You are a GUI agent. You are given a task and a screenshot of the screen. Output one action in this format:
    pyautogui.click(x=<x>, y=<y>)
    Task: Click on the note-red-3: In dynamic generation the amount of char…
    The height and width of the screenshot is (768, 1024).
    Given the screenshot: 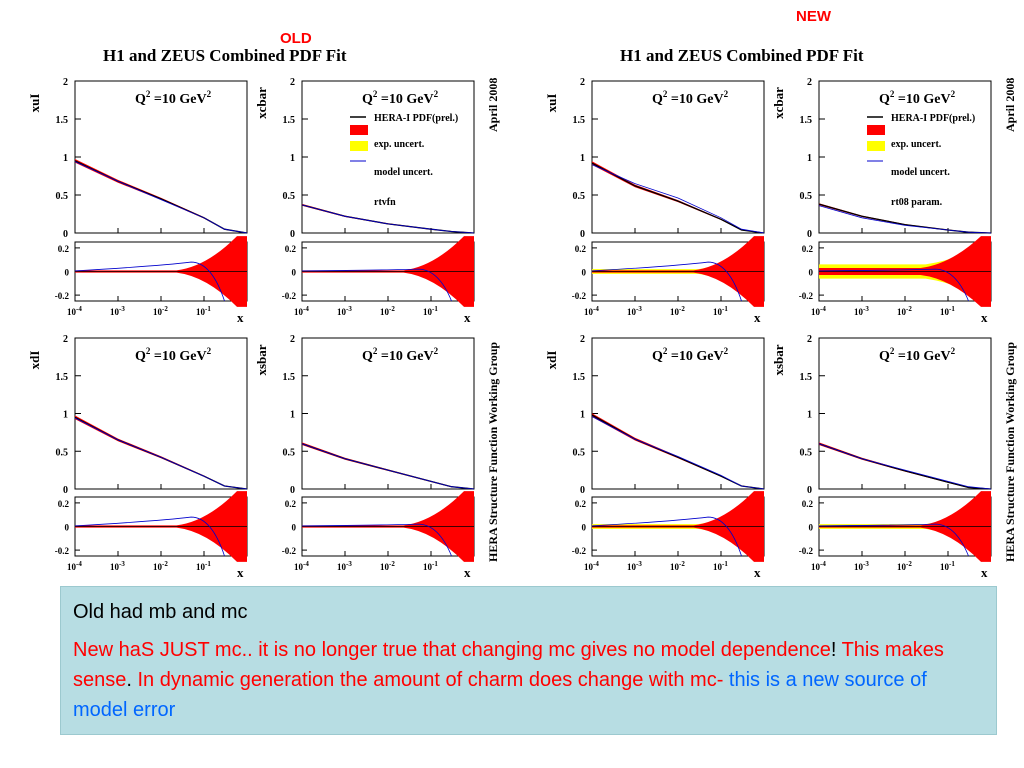 What is the action you would take?
    pyautogui.click(x=430, y=680)
    